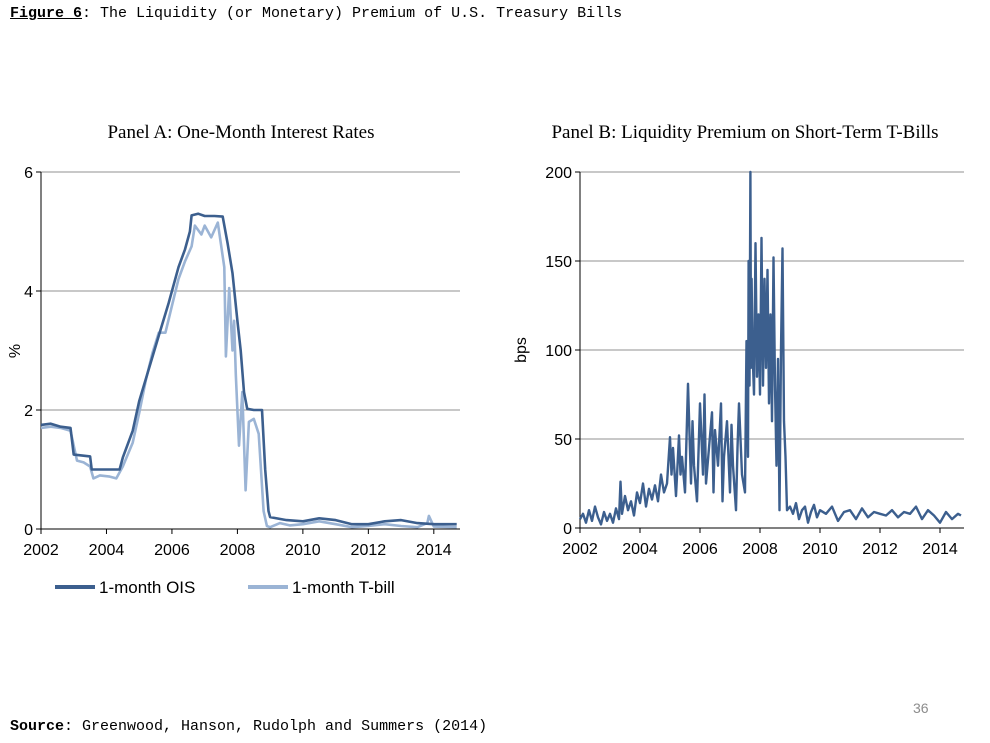 The width and height of the screenshot is (990, 743). Describe the element at coordinates (28, 411) in the screenshot. I see `y-tick-label: 2` at that location.